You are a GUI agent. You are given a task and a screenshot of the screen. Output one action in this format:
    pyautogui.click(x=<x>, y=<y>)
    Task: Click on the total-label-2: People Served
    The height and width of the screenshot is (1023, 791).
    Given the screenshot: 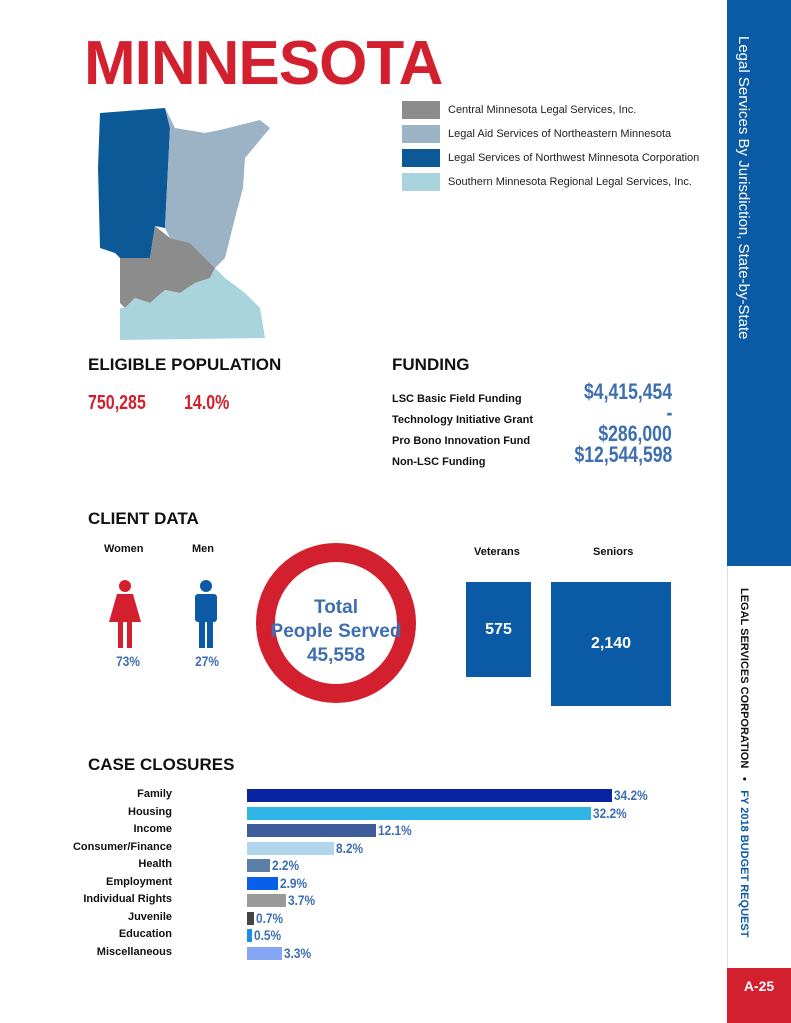 What is the action you would take?
    pyautogui.click(x=336, y=631)
    